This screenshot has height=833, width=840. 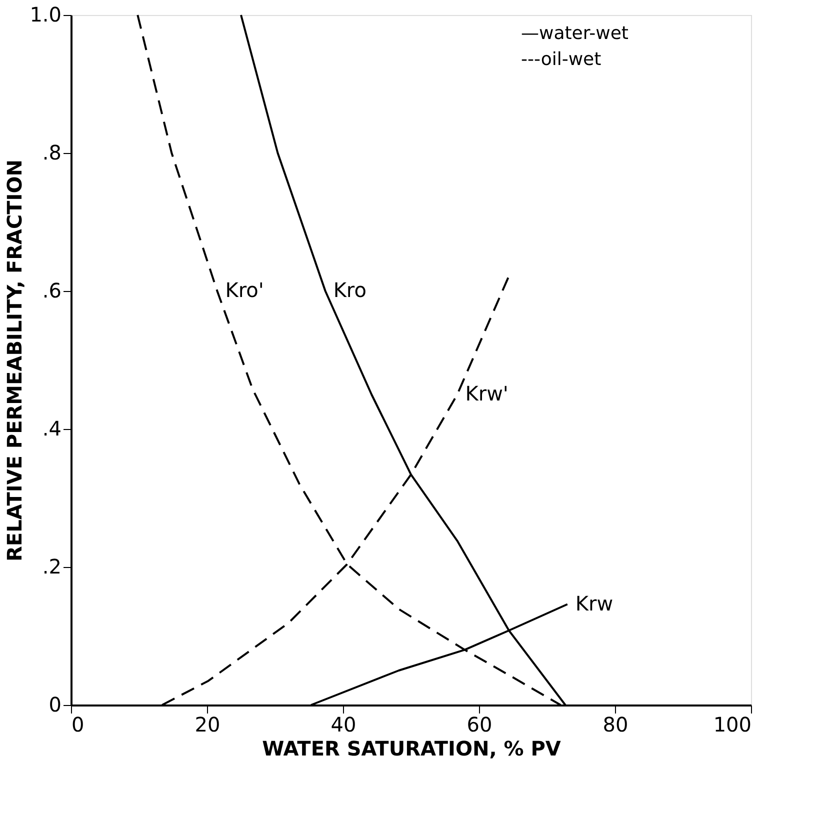 What do you see at coordinates (207, 724) in the screenshot?
I see `x-tick-label: 20` at bounding box center [207, 724].